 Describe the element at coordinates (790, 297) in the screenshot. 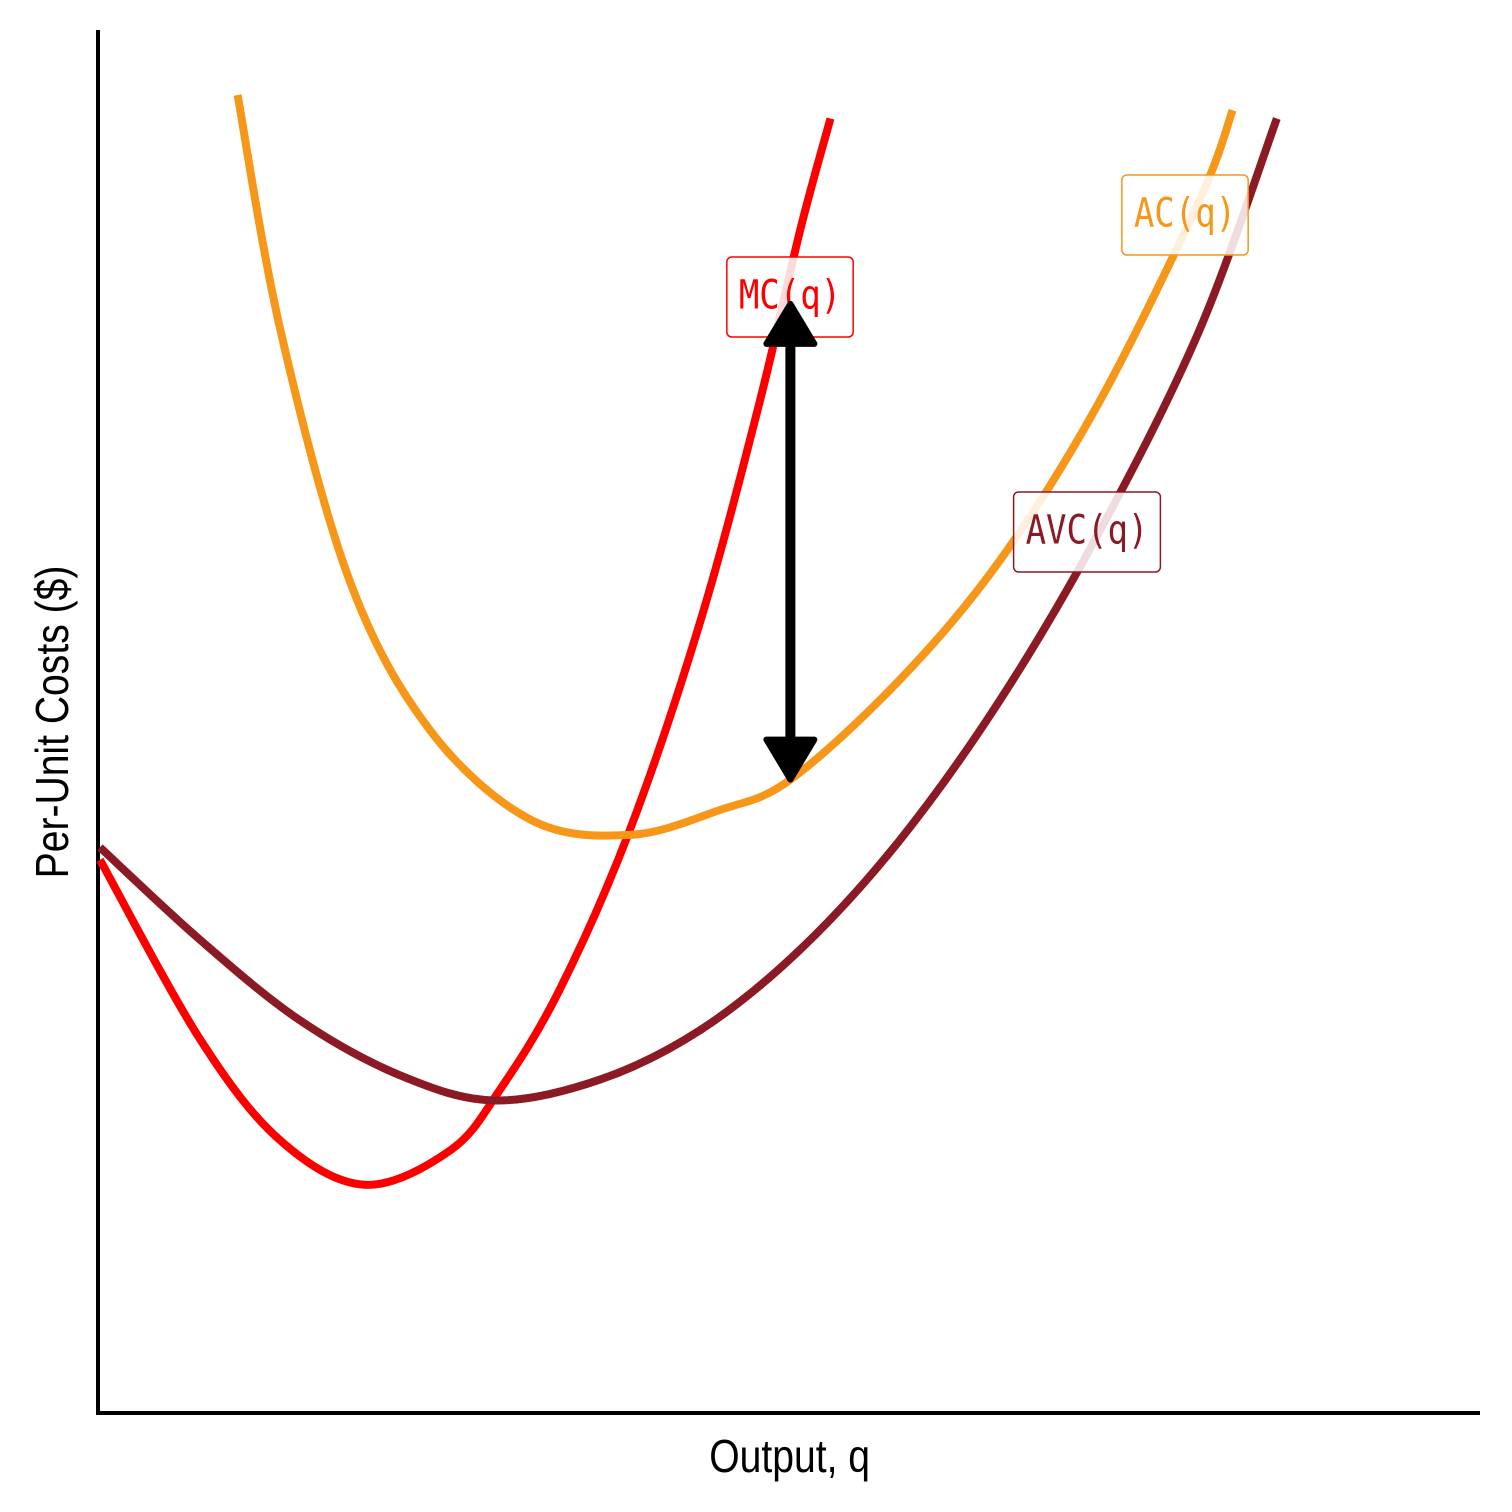

I see `curve-label: MC(q)` at that location.